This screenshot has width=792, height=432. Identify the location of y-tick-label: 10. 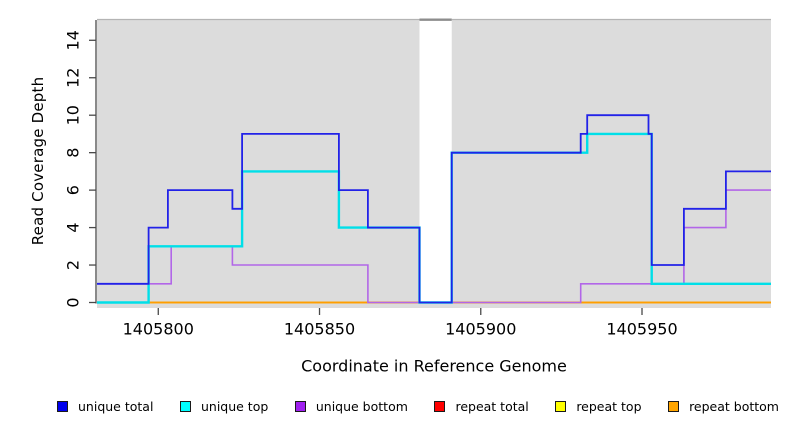
(73, 115).